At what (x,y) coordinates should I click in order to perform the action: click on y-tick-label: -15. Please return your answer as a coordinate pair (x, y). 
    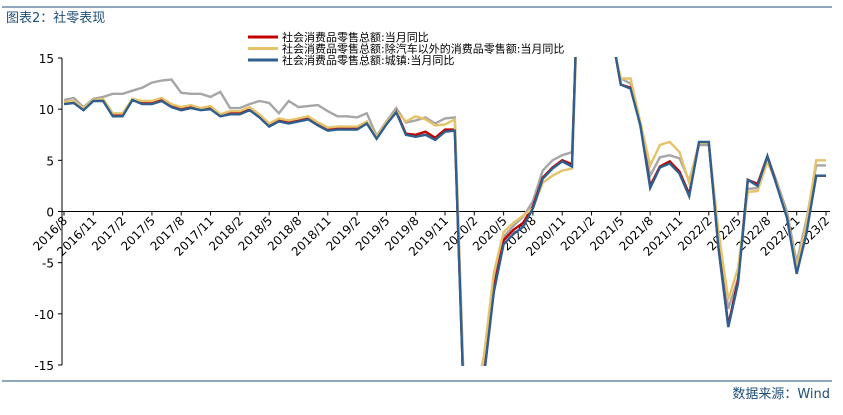
    Looking at the image, I should click on (44, 366).